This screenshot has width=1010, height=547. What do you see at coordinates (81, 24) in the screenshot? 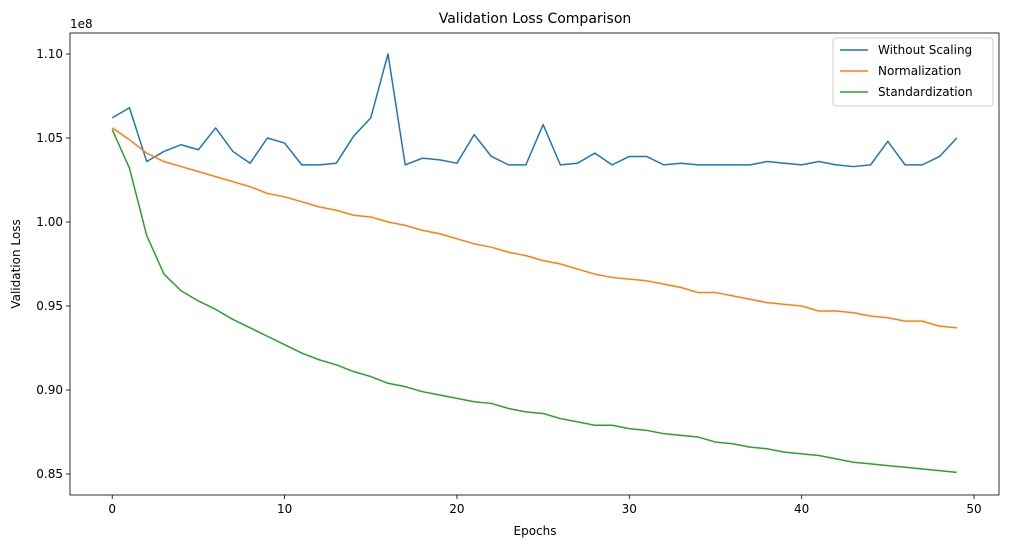
I see `y-offset-label: 1e8` at bounding box center [81, 24].